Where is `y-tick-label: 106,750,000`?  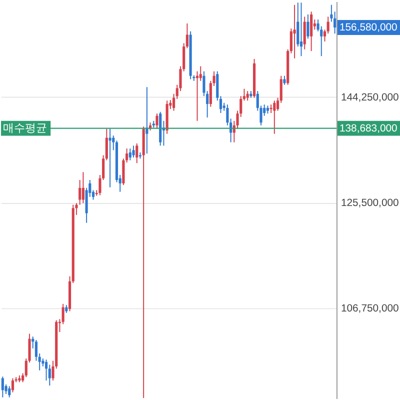
y-tick-label: 106,750,000 is located at coordinates (370, 309).